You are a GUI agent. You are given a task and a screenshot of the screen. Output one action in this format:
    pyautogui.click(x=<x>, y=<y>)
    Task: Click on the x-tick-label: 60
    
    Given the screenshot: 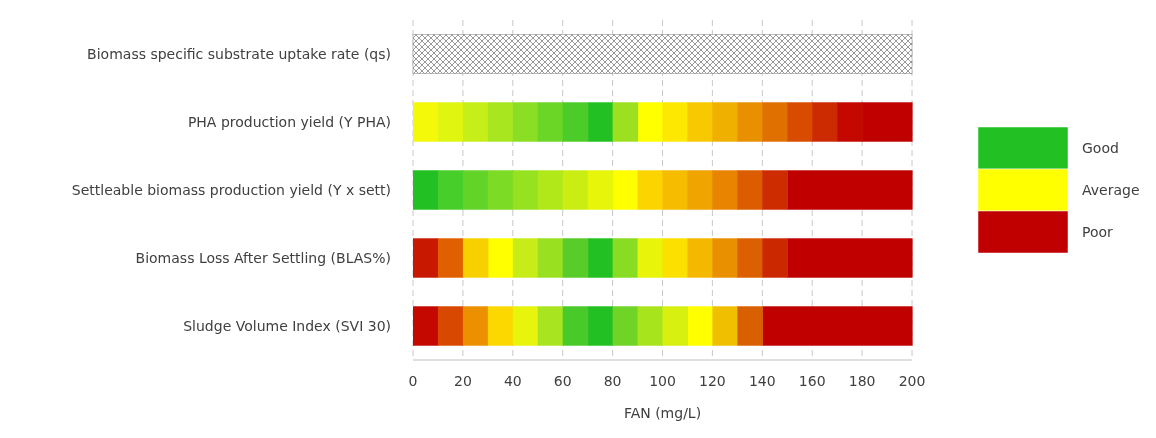 What is the action you would take?
    pyautogui.click(x=562, y=381)
    